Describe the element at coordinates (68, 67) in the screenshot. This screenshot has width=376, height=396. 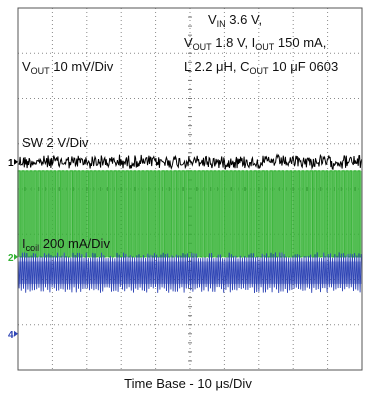
I see `vout-scale-label: VOUT 10 mV/Div` at that location.